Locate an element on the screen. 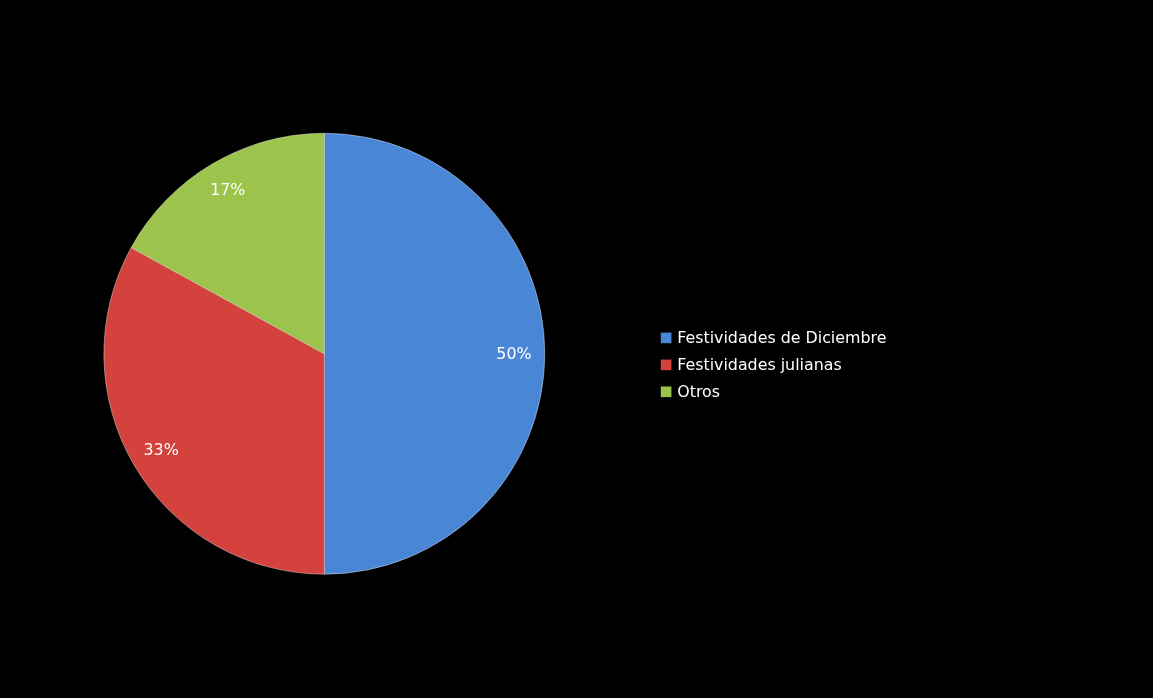  data-label: 33% is located at coordinates (161, 450).